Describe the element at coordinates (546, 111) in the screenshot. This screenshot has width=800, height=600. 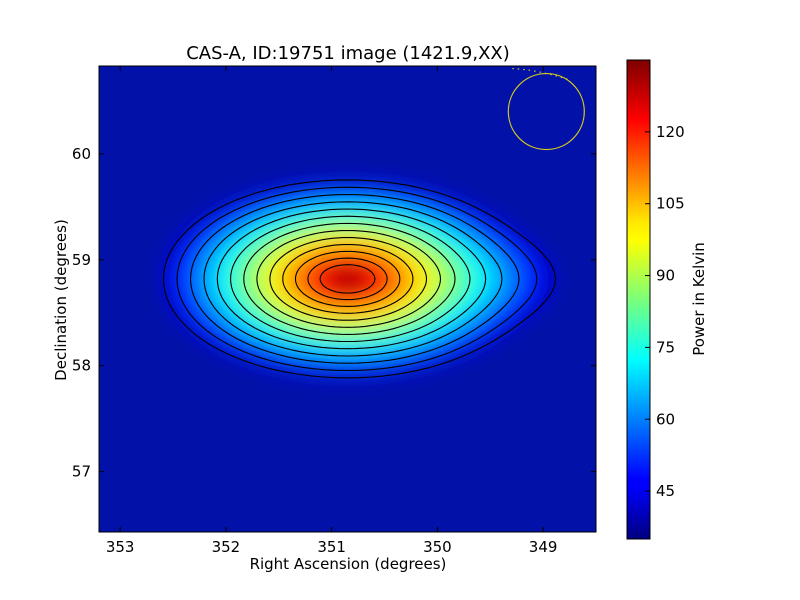
I see `beam-circle` at that location.